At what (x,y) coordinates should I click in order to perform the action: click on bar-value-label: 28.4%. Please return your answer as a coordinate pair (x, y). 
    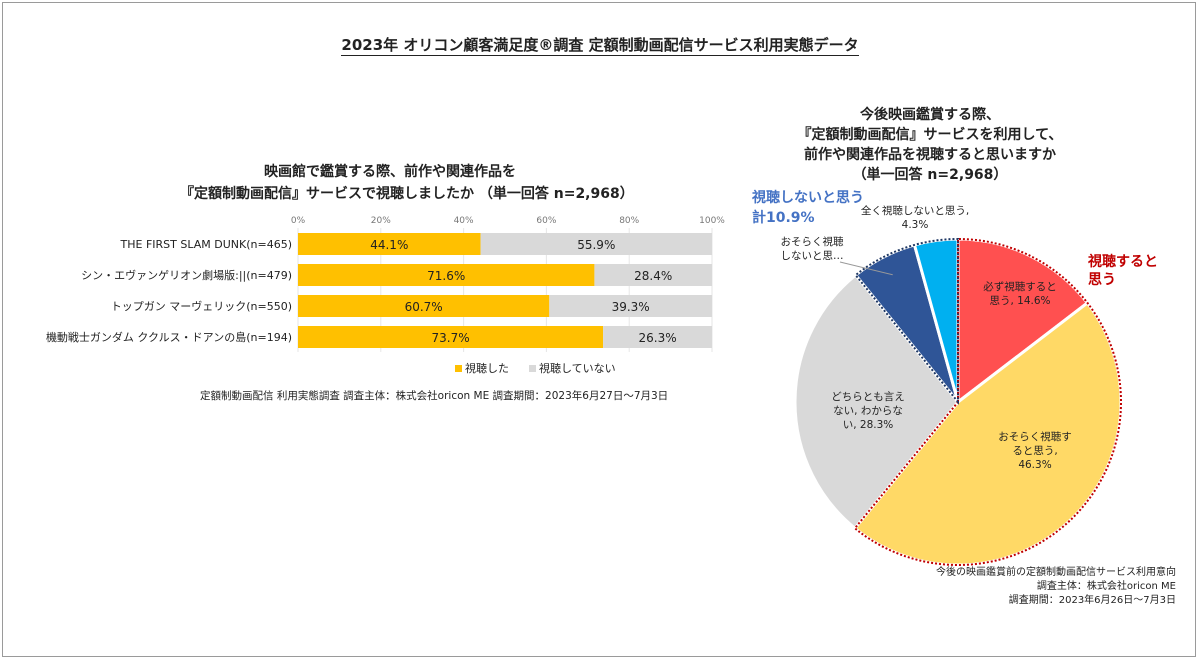
    Looking at the image, I should click on (653, 276).